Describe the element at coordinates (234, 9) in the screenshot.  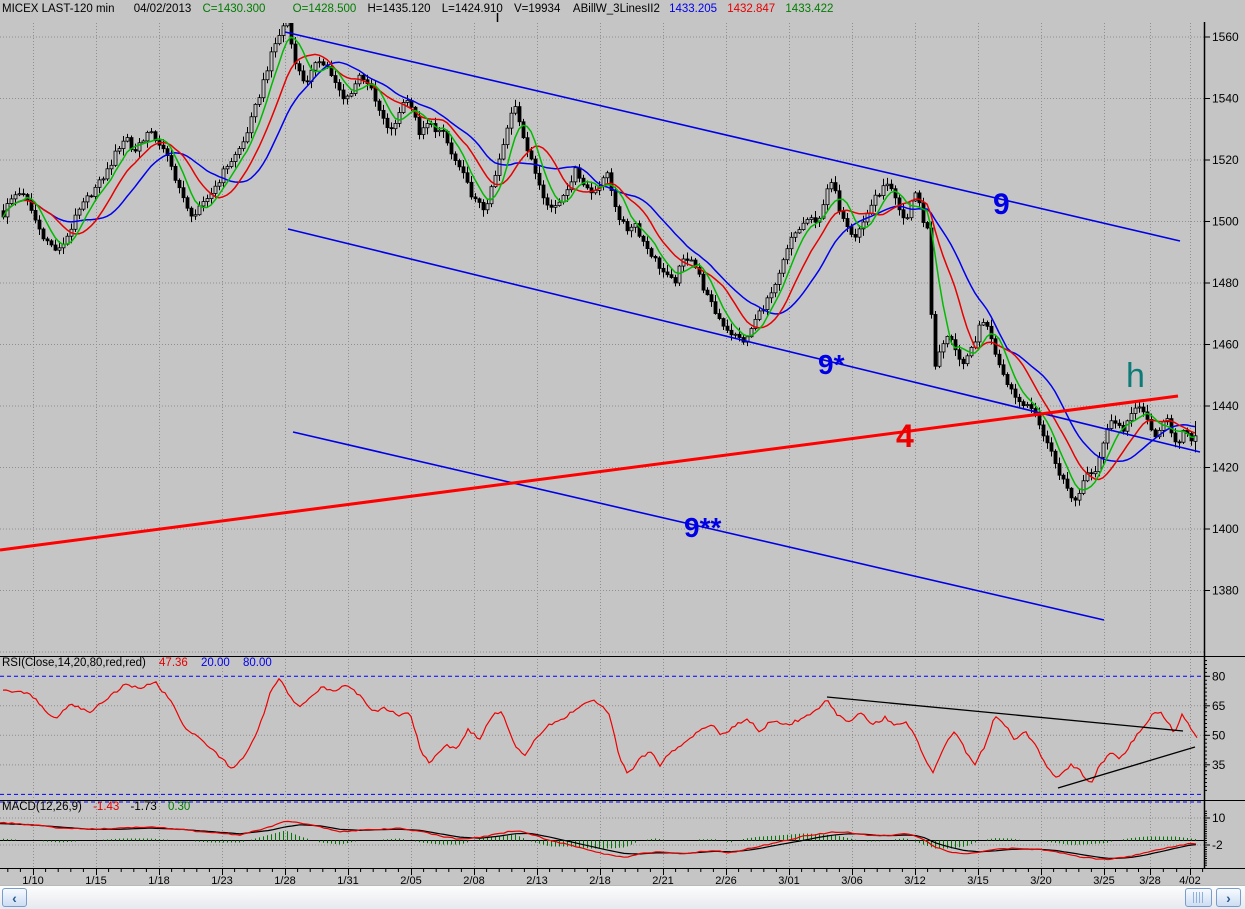
I see `close-value: C=1430.300` at that location.